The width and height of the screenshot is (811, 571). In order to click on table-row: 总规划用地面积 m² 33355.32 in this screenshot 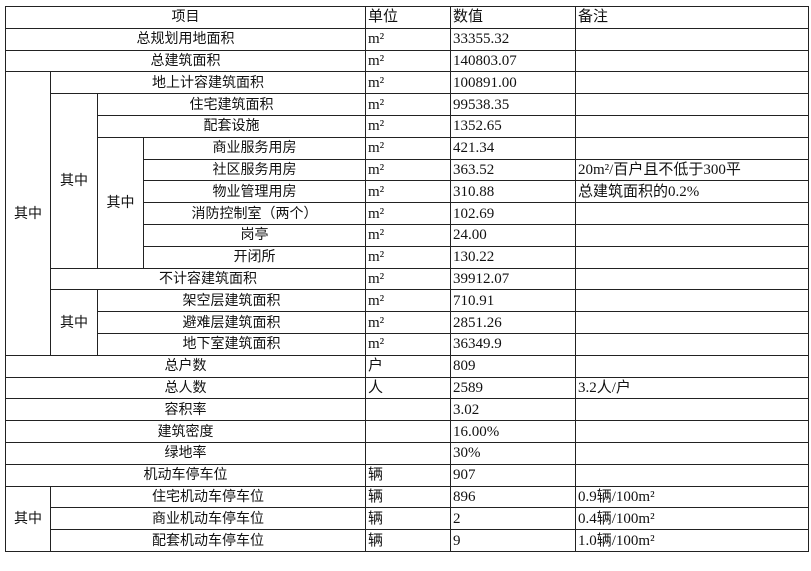, I will do `click(407, 39)`.